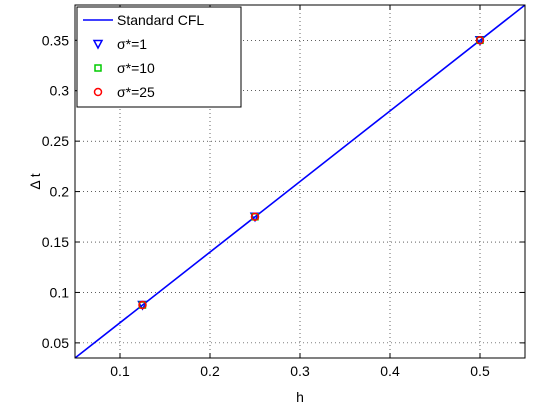 The width and height of the screenshot is (533, 405). What do you see at coordinates (55, 141) in the screenshot?
I see `y-tick-label: 0.25` at bounding box center [55, 141].